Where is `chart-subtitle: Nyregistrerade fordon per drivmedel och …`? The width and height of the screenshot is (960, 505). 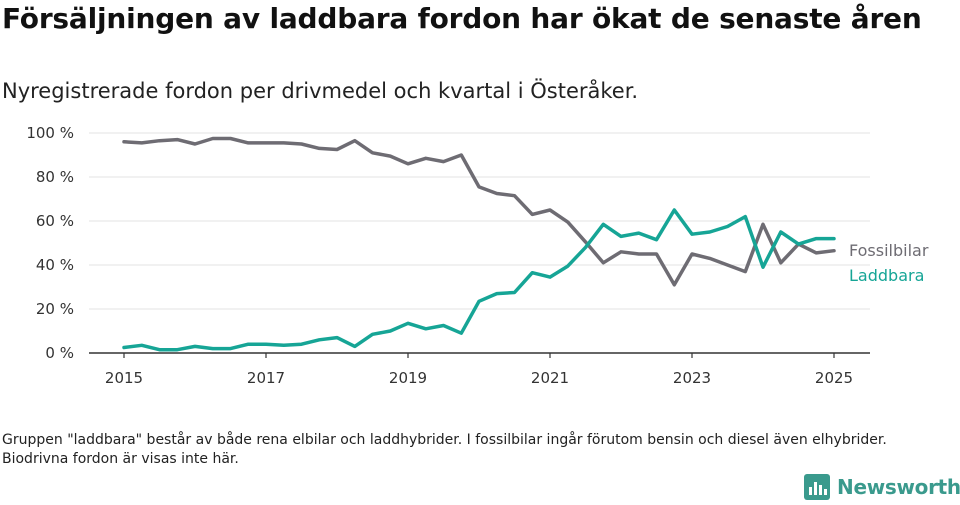 chart-subtitle: Nyregistrerade fordon per drivmedel och … is located at coordinates (320, 91).